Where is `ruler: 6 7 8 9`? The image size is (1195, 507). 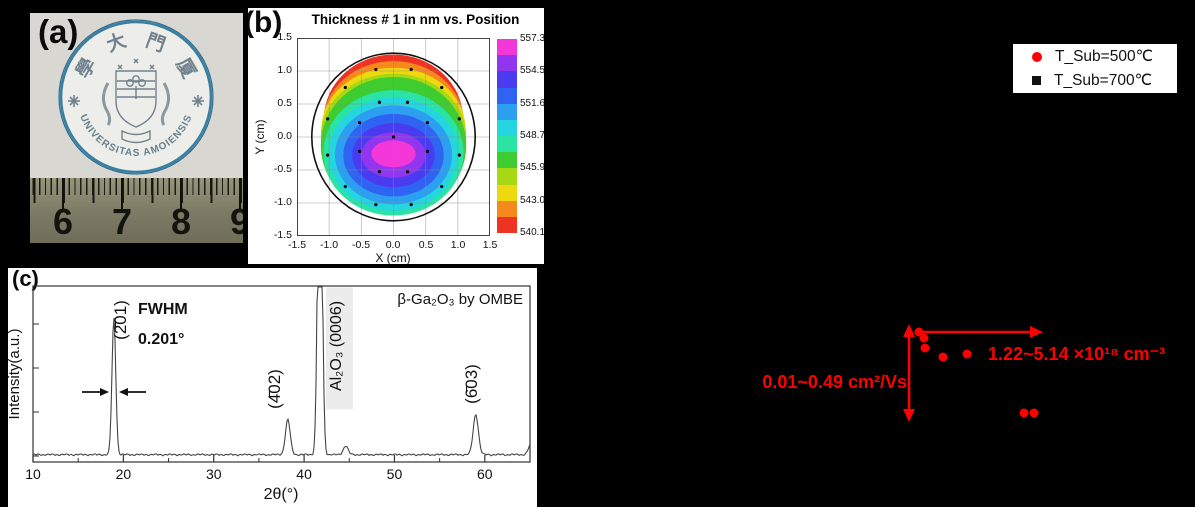
ruler: 6 7 8 9 is located at coordinates (136, 210).